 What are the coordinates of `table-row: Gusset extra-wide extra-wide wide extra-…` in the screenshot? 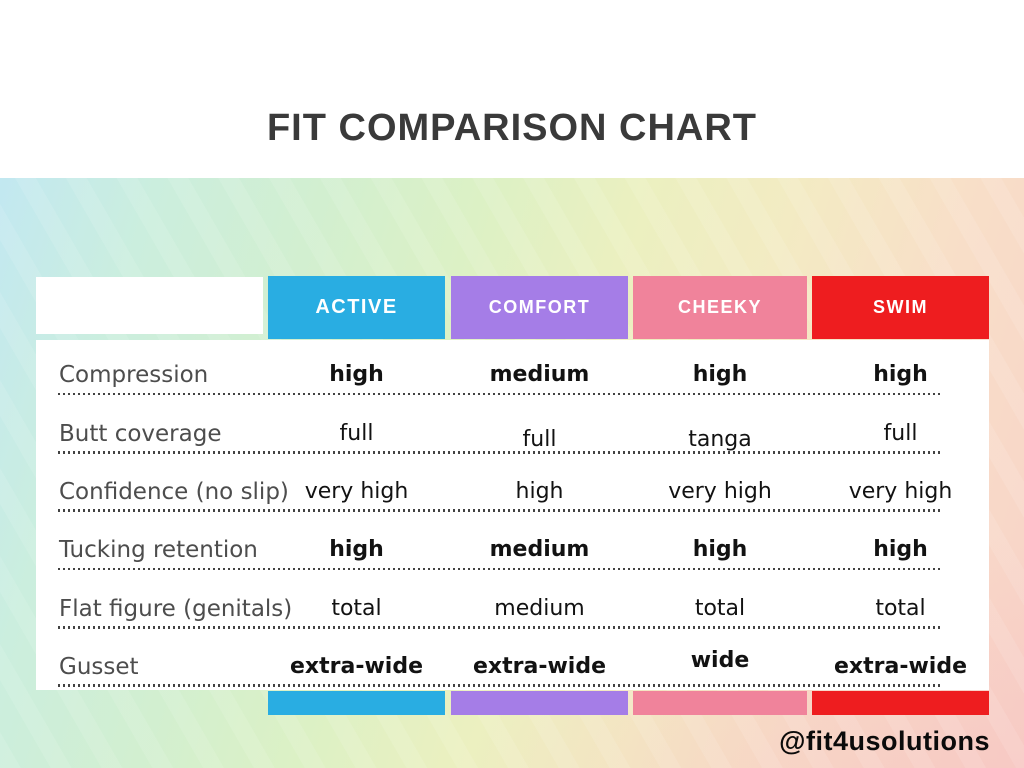 It's located at (512, 661).